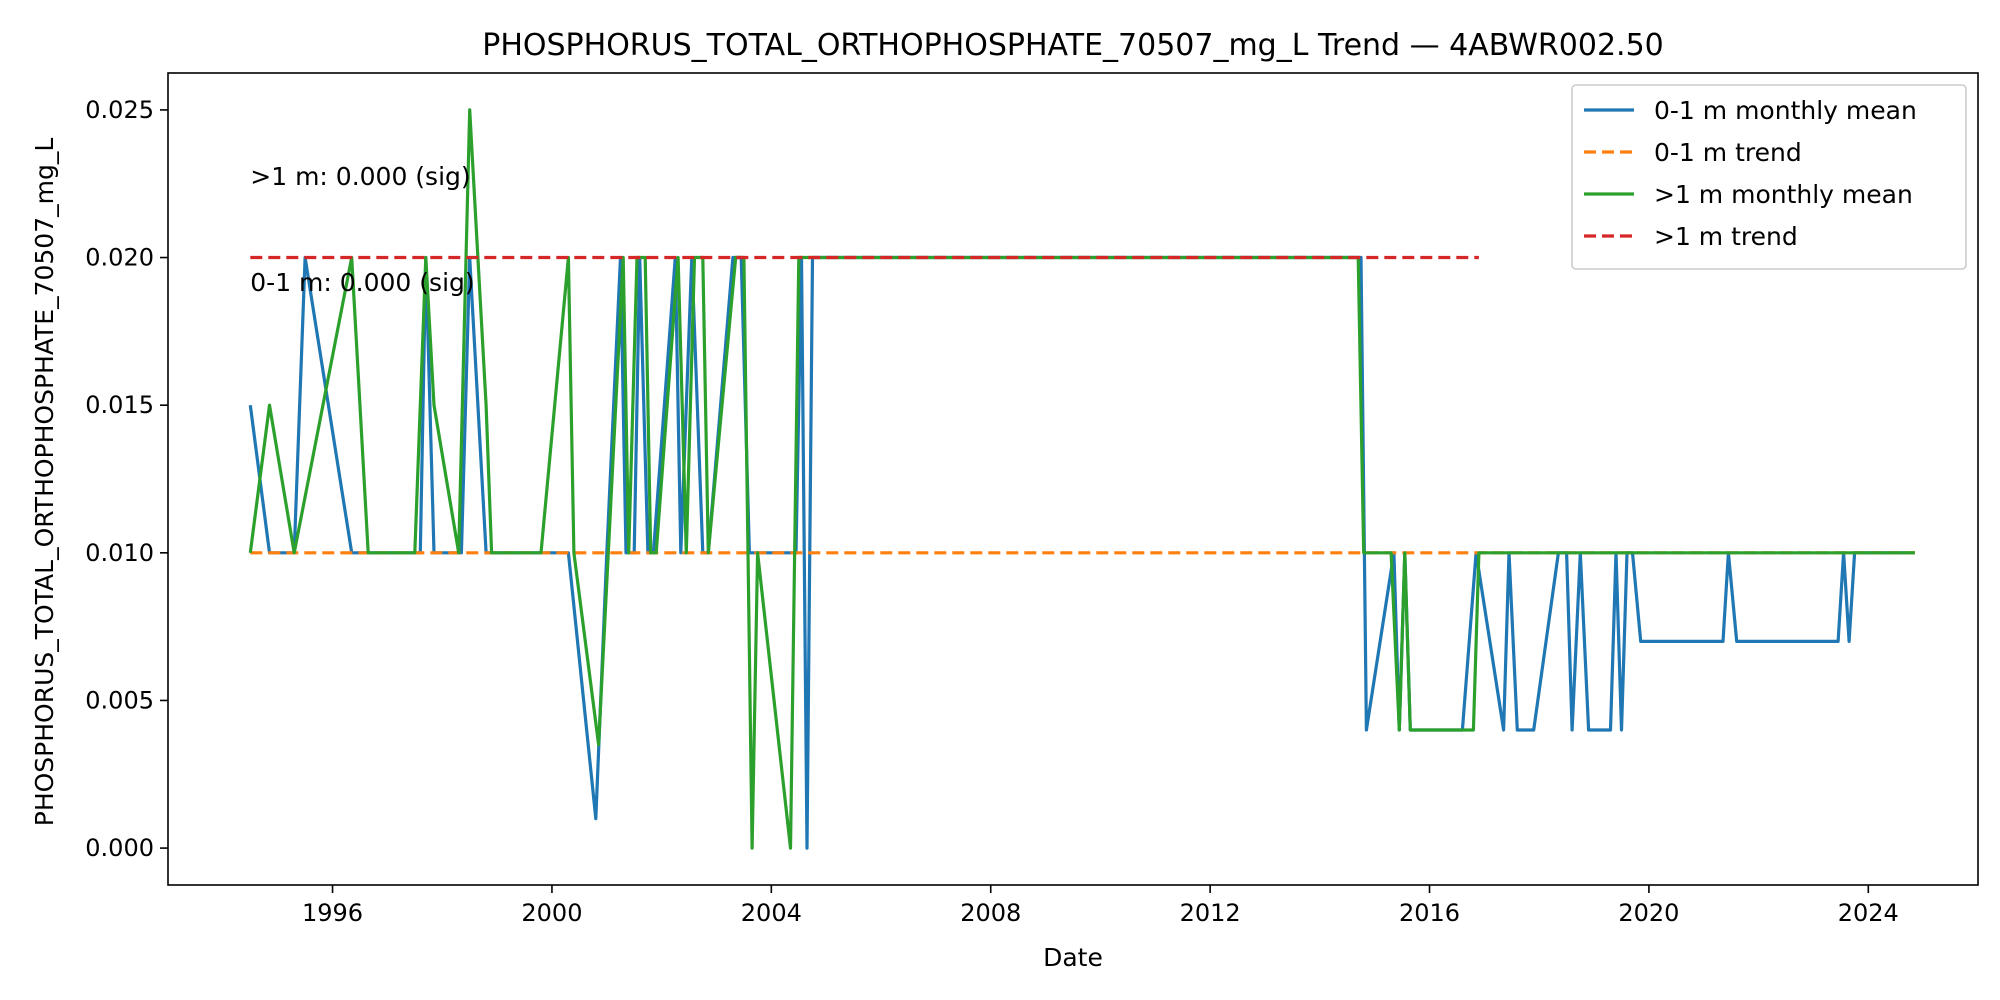 This screenshot has height=1000, width=2000. Describe the element at coordinates (1783, 194) in the screenshot. I see `legend-label: >1 m monthly mean` at that location.